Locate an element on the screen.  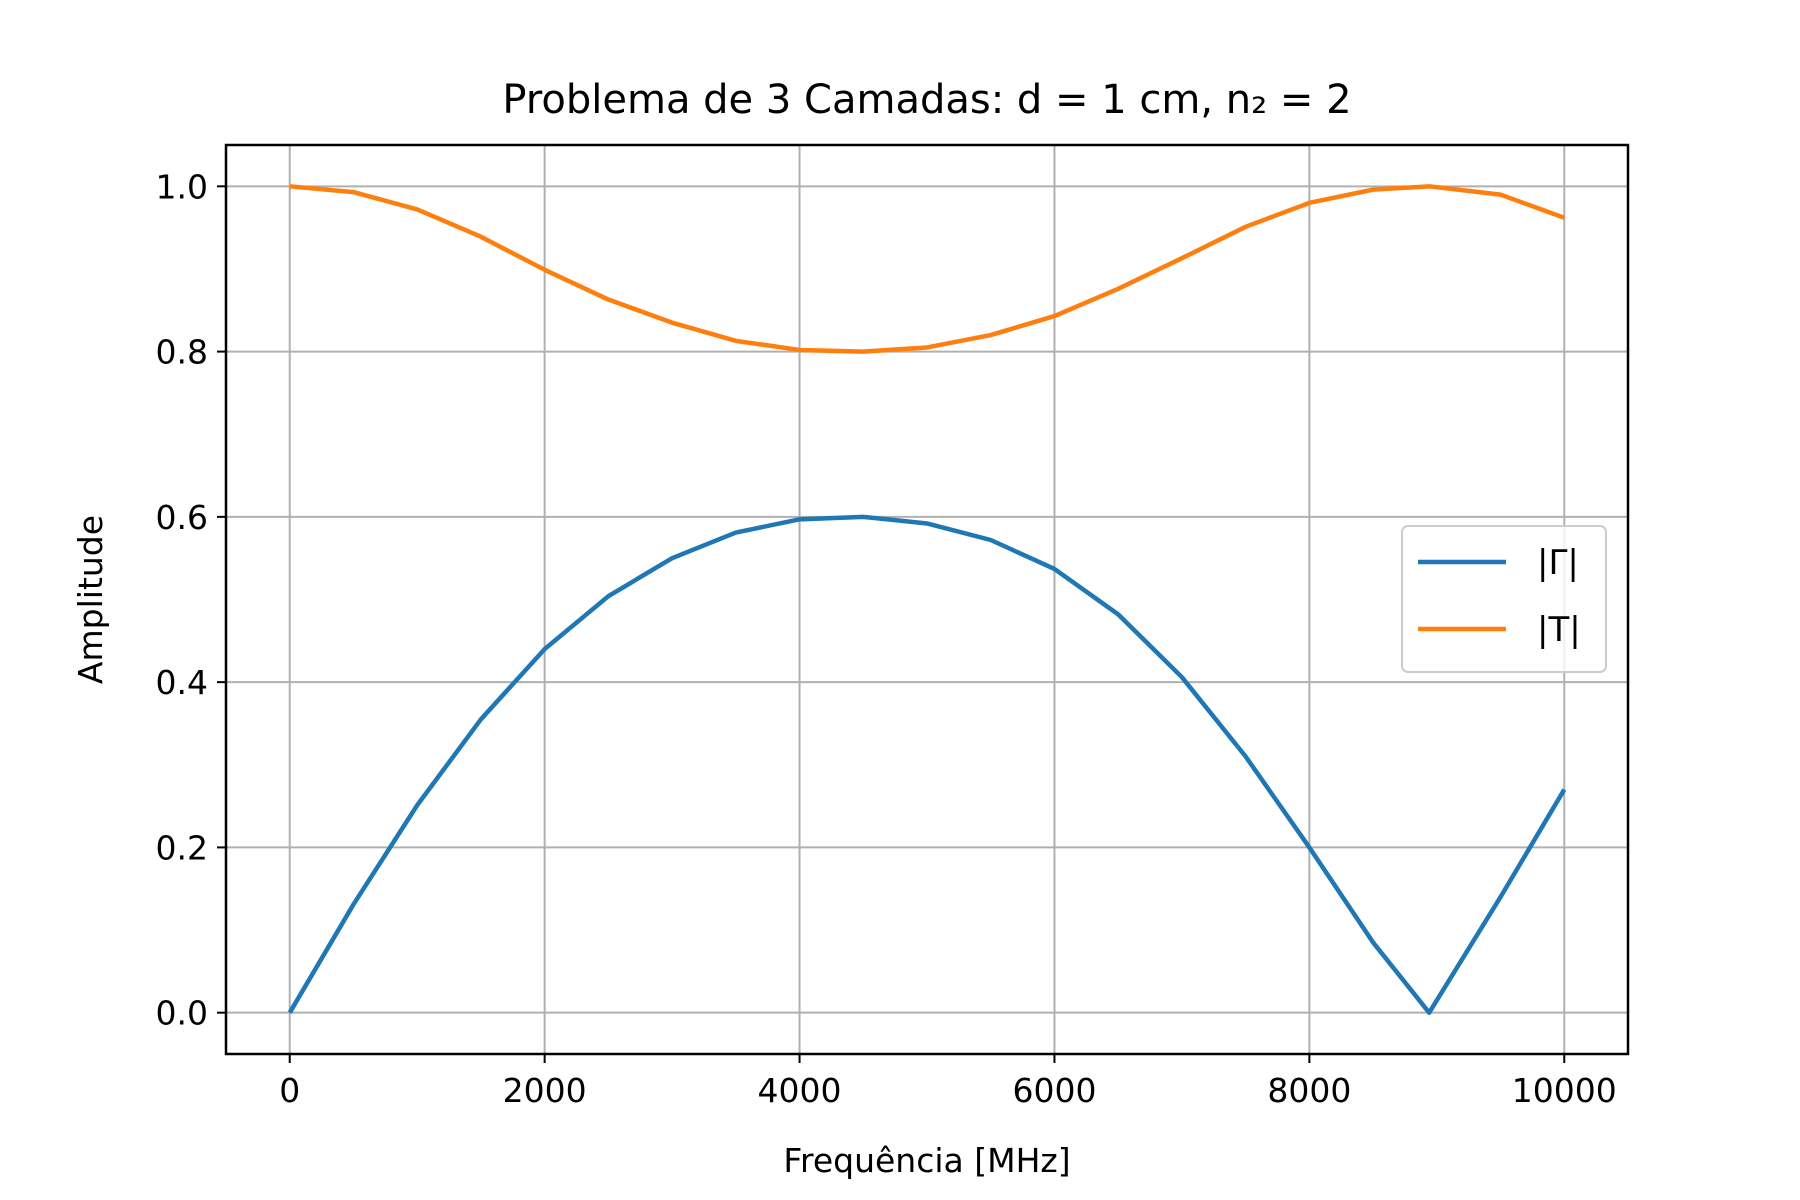
x-tick-label: 2000 is located at coordinates (545, 1090).